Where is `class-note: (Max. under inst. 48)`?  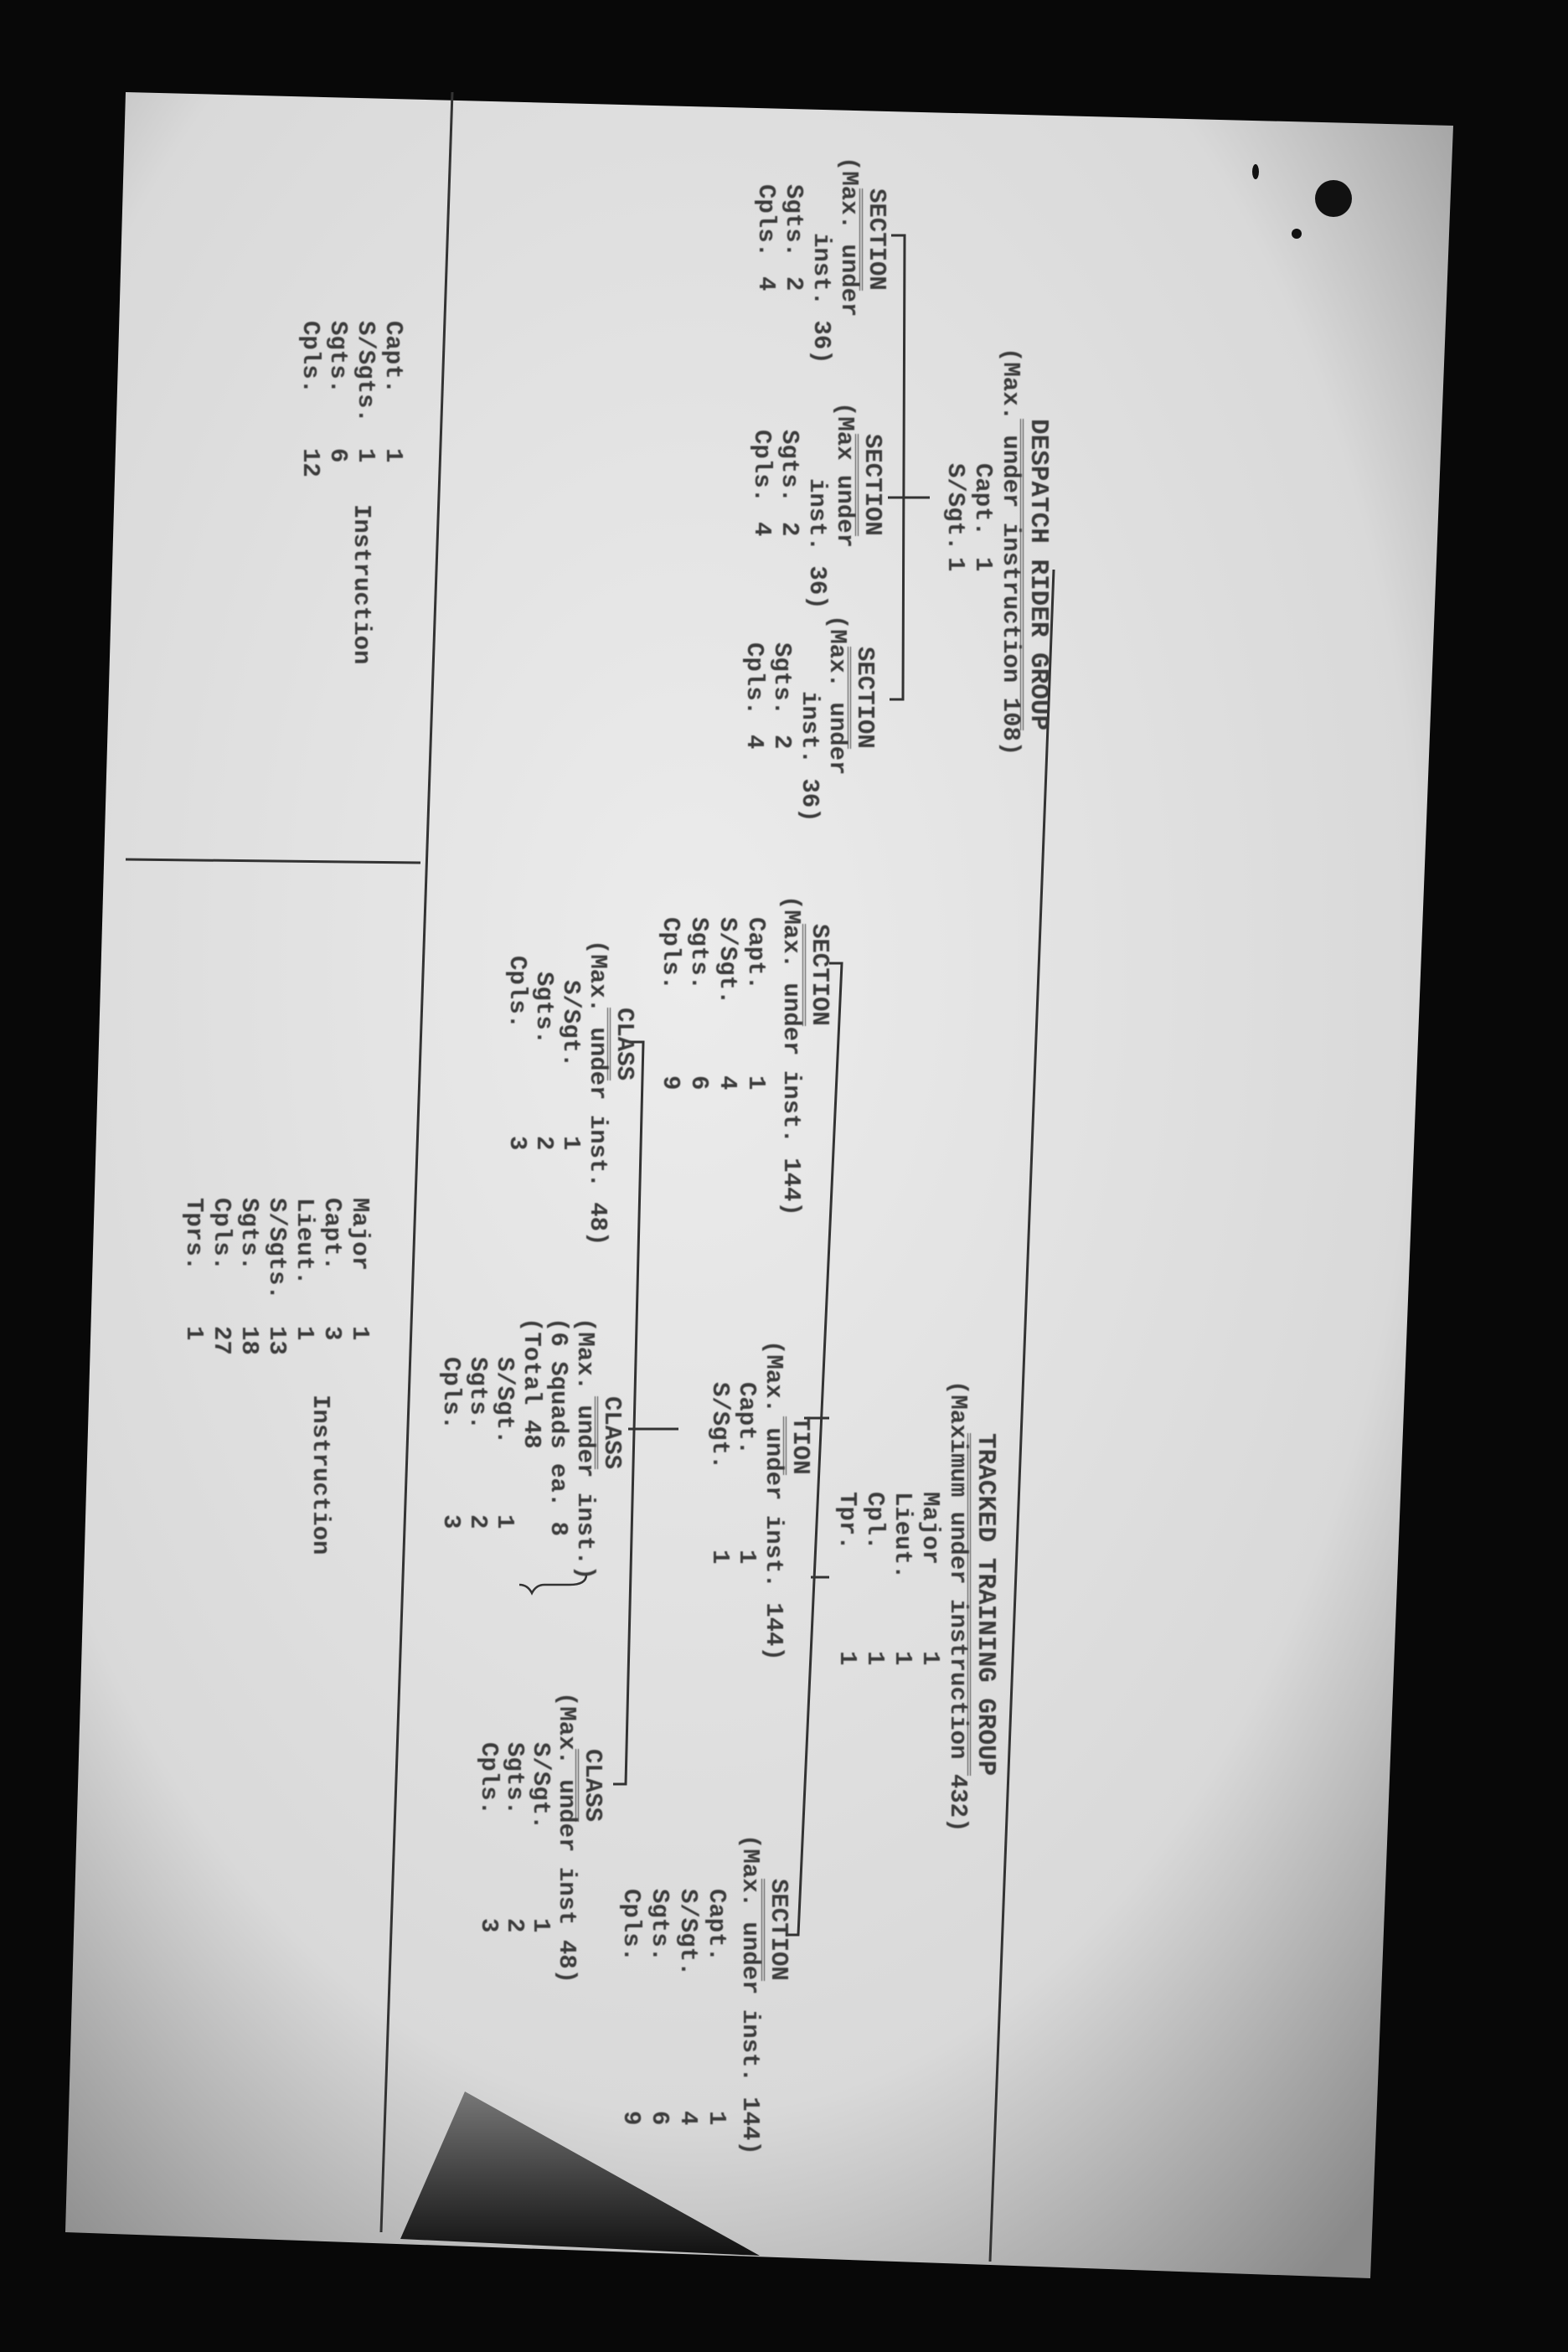
class-note: (Max. under inst. 48) is located at coordinates (598, 1093).